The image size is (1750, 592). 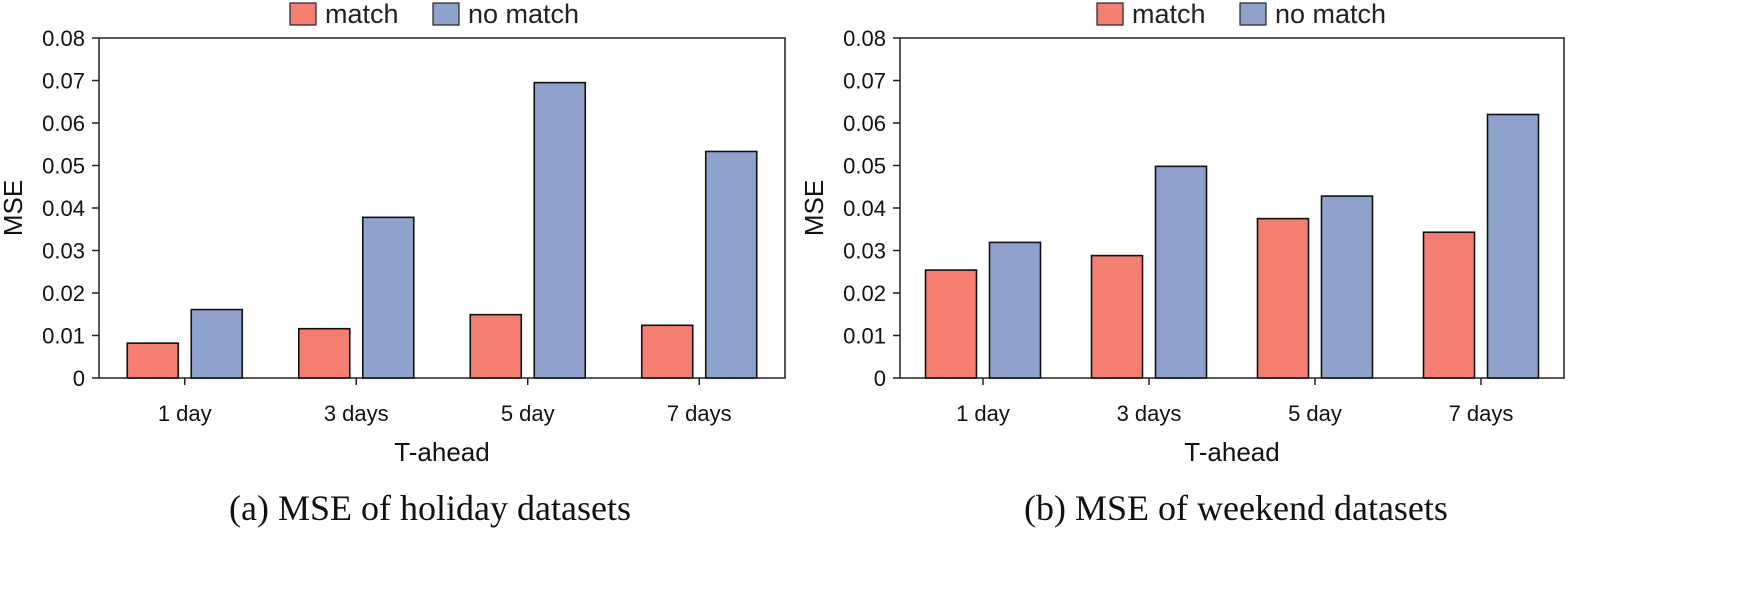 What do you see at coordinates (430, 508) in the screenshot?
I see `figure-caption: (a) MSE of holiday datasets` at bounding box center [430, 508].